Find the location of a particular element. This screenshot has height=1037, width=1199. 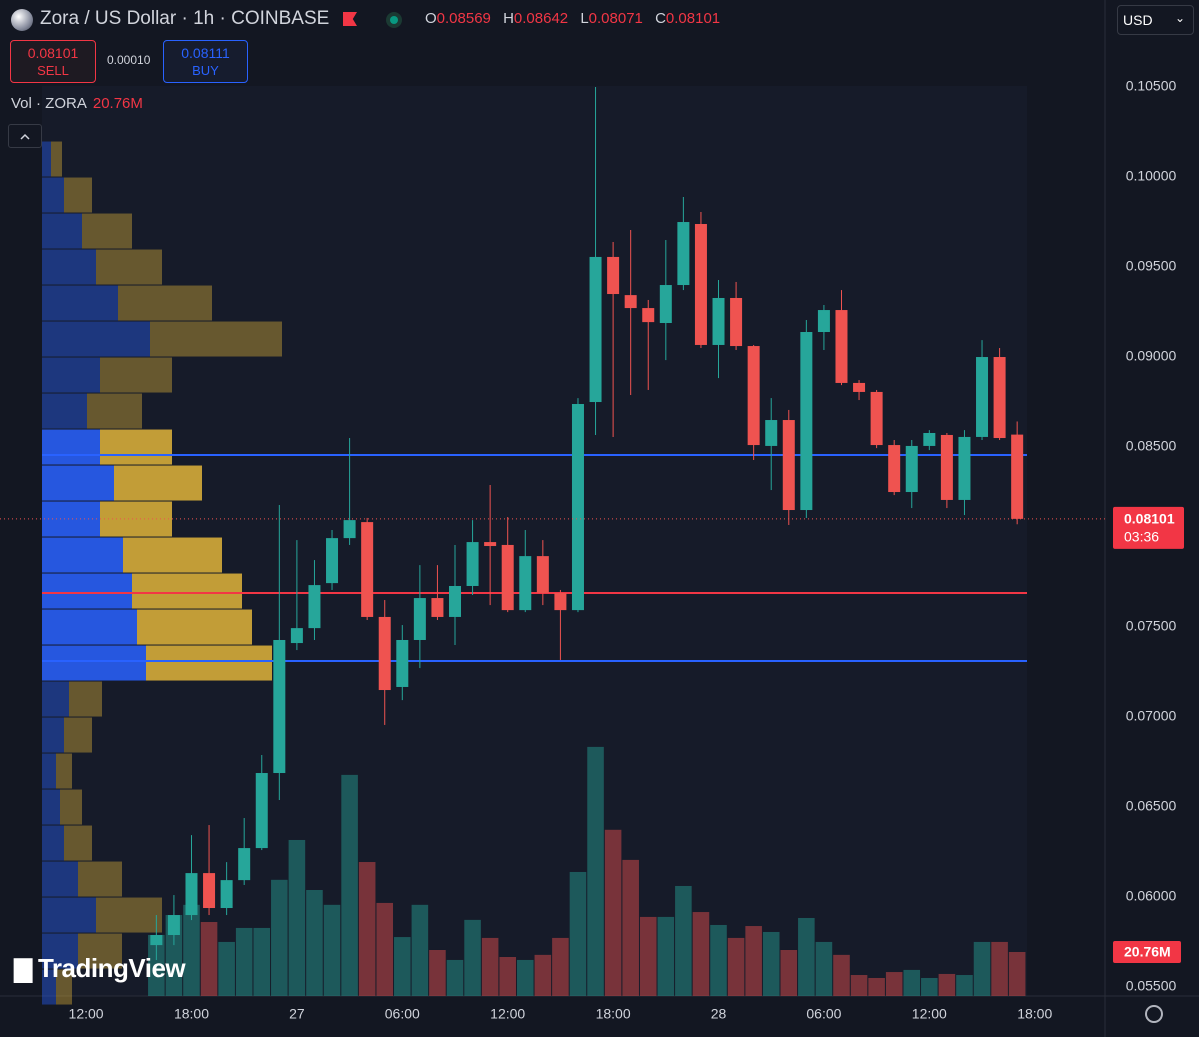

watermark-logo: ▇ is located at coordinates (23, 969).